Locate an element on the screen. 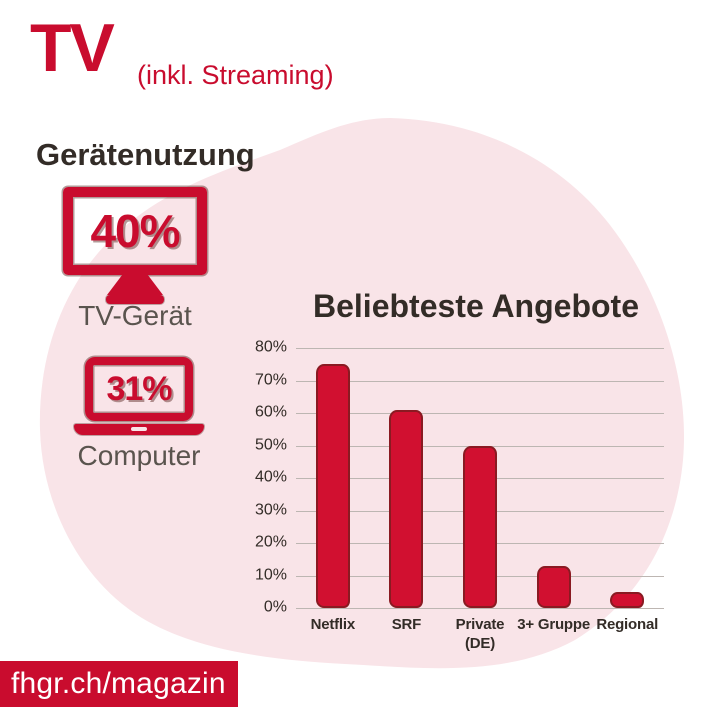 Image resolution: width=709 pixels, height=709 pixels. y-axis-label-0: 0% is located at coordinates (275, 607).